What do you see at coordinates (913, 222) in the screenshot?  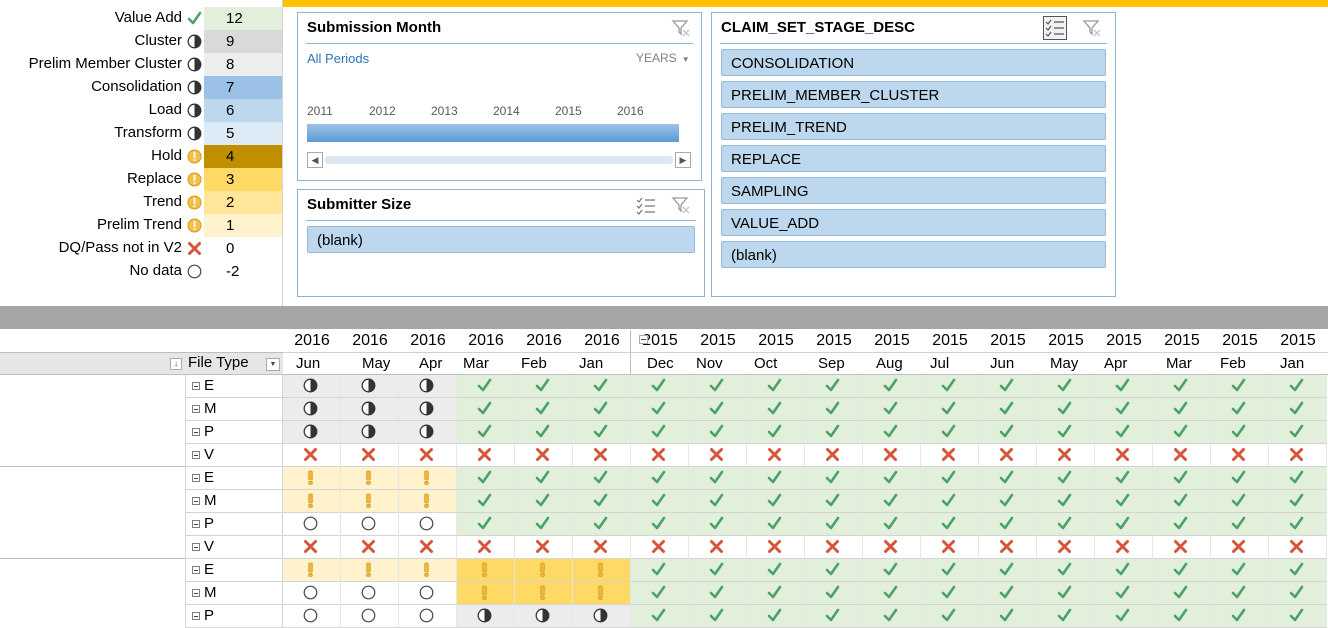 I see `stage-item: VALUE_ADD` at bounding box center [913, 222].